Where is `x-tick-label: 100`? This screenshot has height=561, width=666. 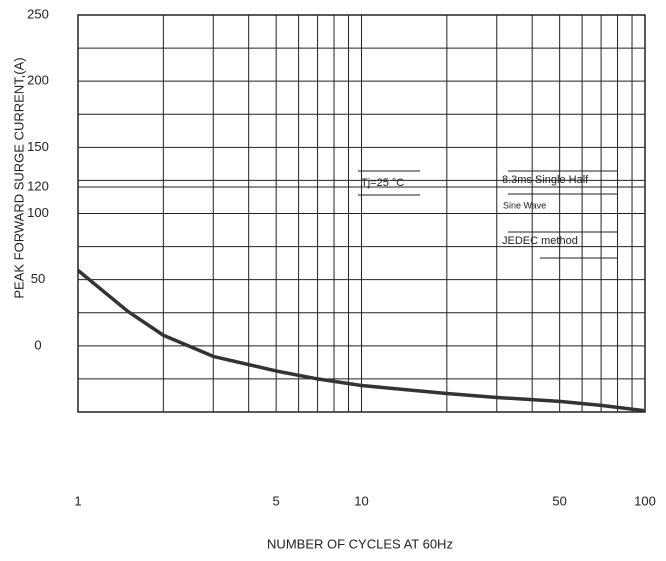 x-tick-label: 100 is located at coordinates (645, 500).